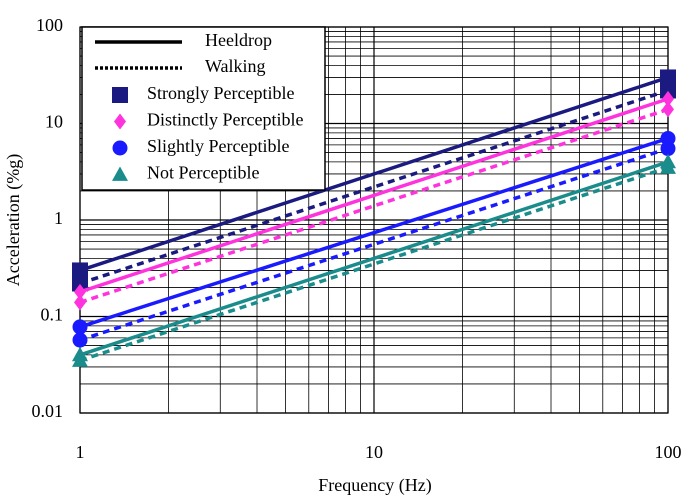 The width and height of the screenshot is (689, 501). What do you see at coordinates (374, 452) in the screenshot?
I see `x-tick-label: 10` at bounding box center [374, 452].